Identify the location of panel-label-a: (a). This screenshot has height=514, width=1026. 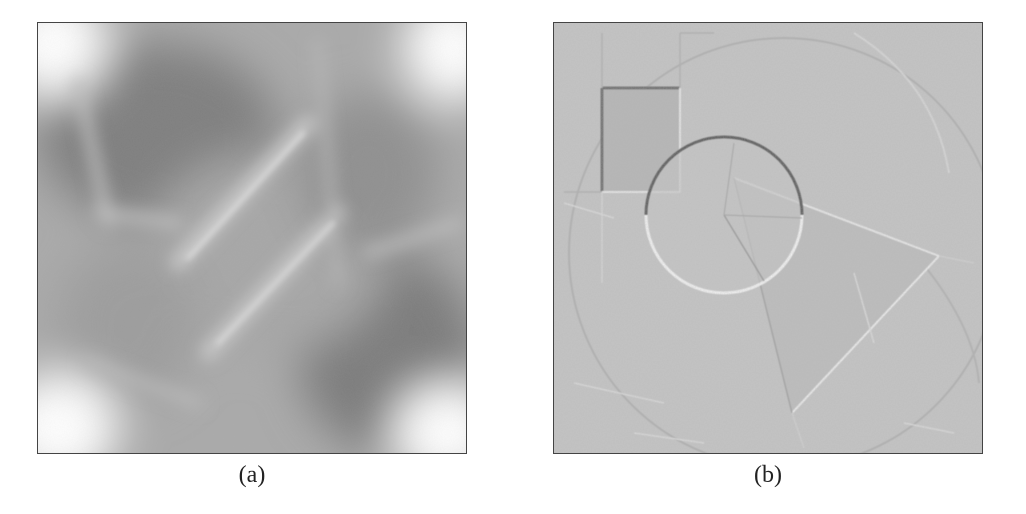
(252, 475).